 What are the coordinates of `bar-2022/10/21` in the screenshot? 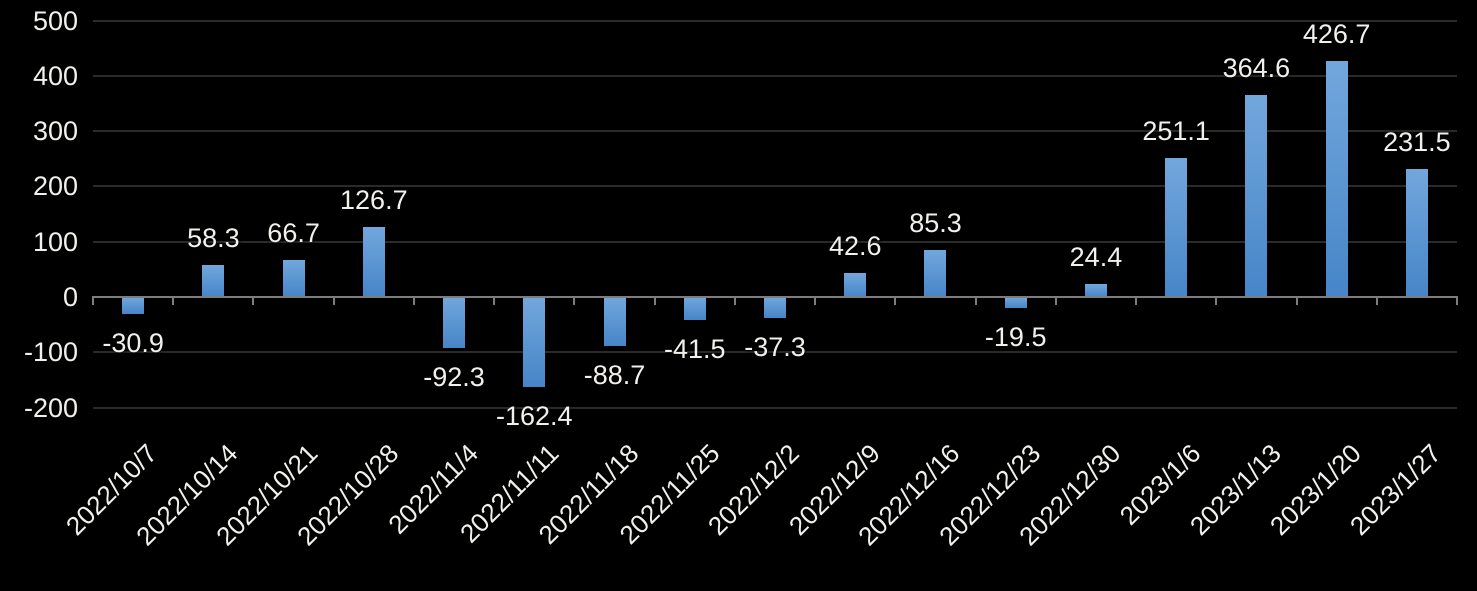 It's located at (293, 278).